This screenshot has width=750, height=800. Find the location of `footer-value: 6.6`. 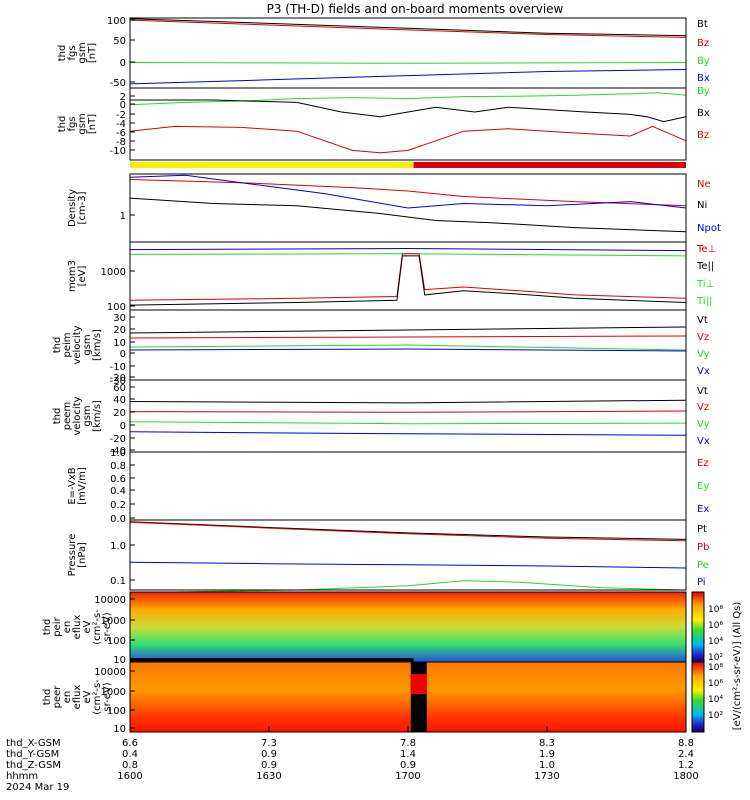

footer-value: 6.6 is located at coordinates (130, 743).